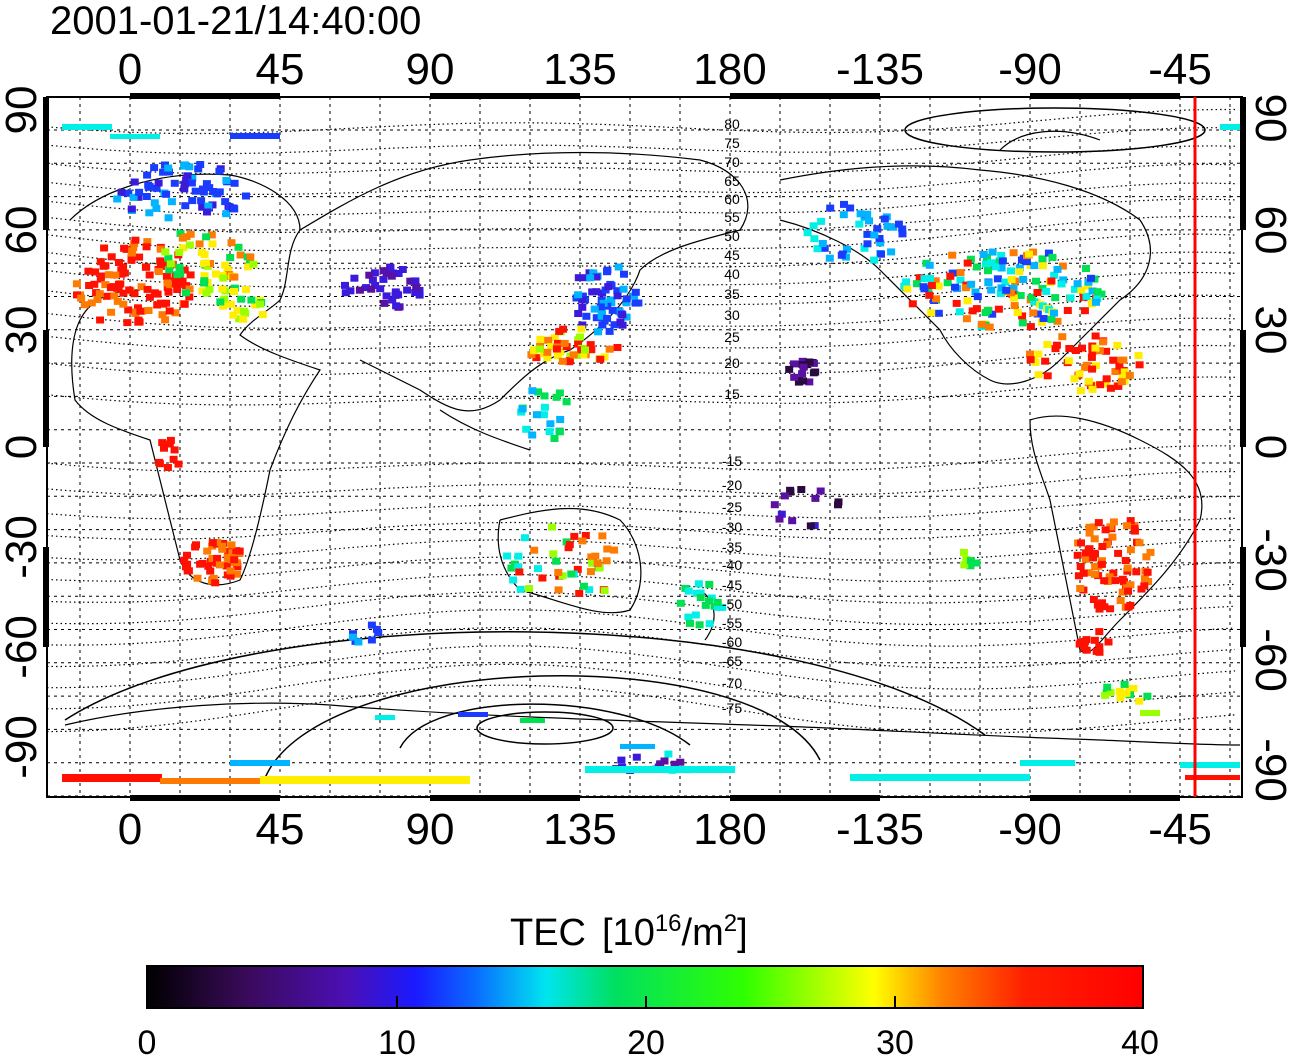 The width and height of the screenshot is (1292, 1057). I want to click on contour-label: -15, so click(732, 461).